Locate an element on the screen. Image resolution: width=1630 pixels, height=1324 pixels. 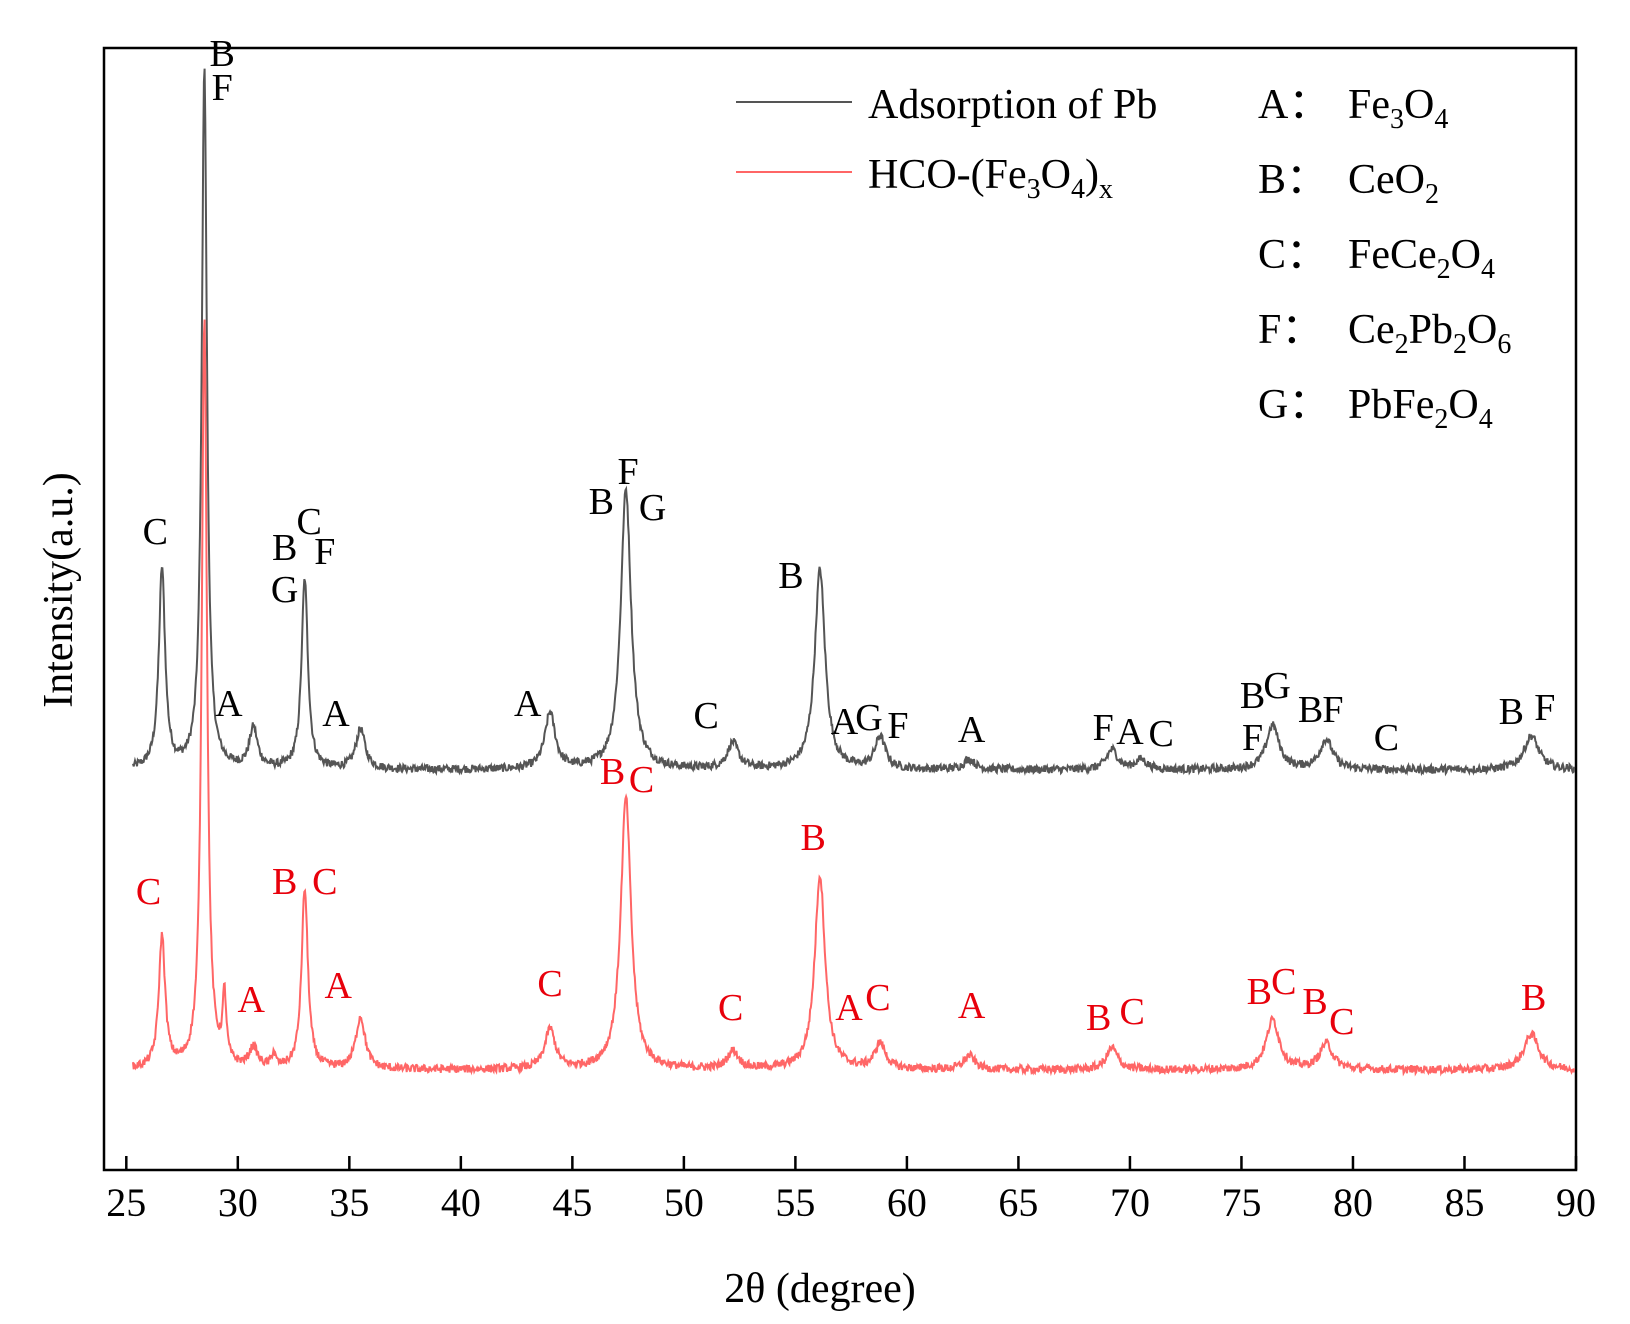
x-tick-label: 50 is located at coordinates (684, 1202).